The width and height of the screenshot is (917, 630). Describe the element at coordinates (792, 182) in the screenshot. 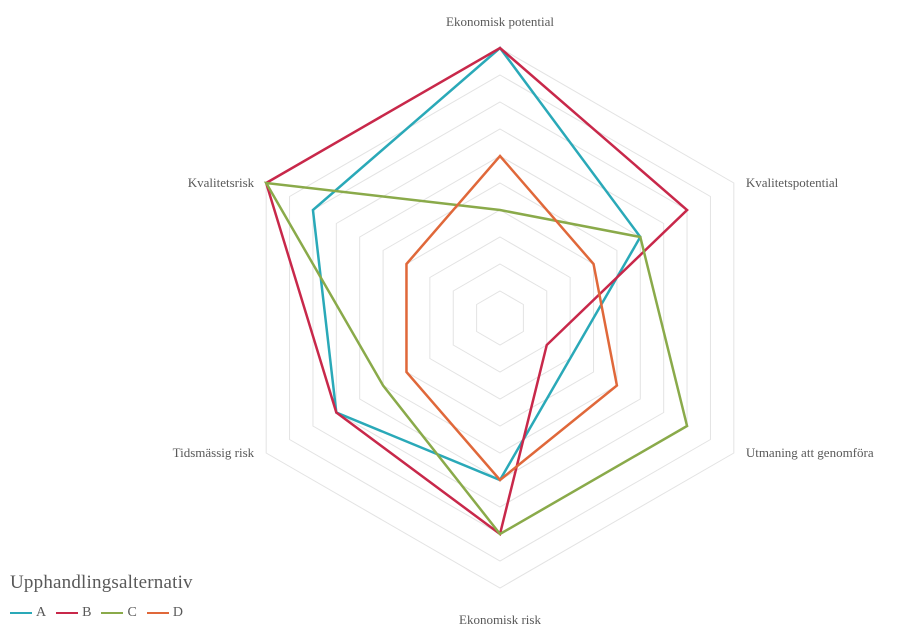

I see `axis-label: Kvalitetspotential` at that location.